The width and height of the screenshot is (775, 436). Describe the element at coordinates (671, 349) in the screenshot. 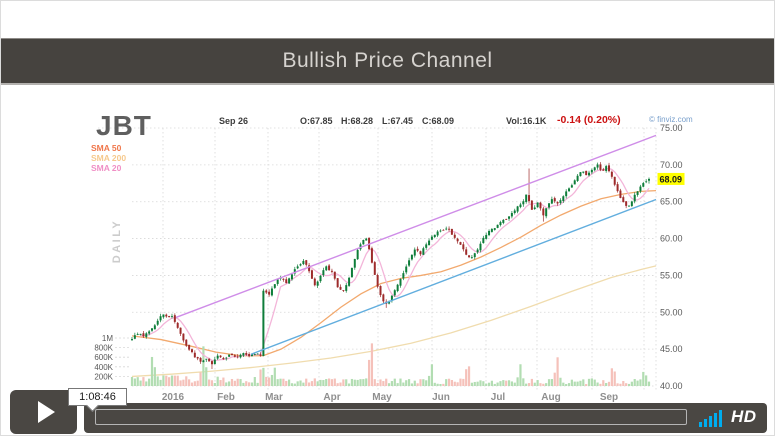

I see `svg-text: 45.00` at that location.